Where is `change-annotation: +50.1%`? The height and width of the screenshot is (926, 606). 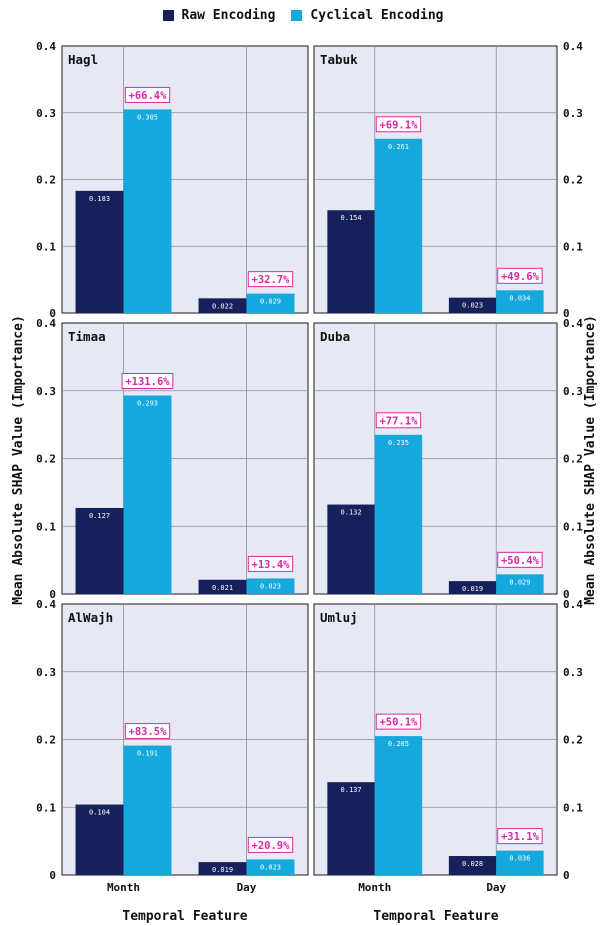 change-annotation: +50.1% is located at coordinates (398, 723).